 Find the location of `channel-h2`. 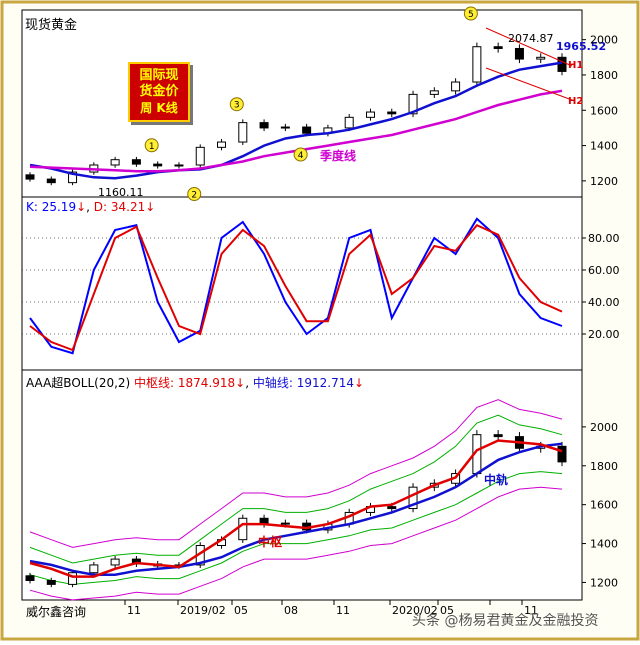

channel-h2 is located at coordinates (529, 84).